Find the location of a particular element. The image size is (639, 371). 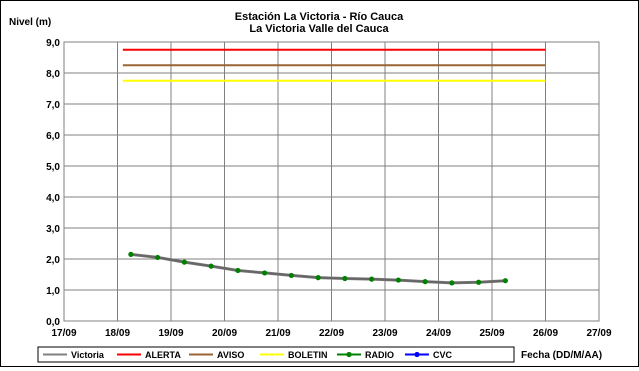

legend-label-alerta: ALERTA is located at coordinates (163, 355).